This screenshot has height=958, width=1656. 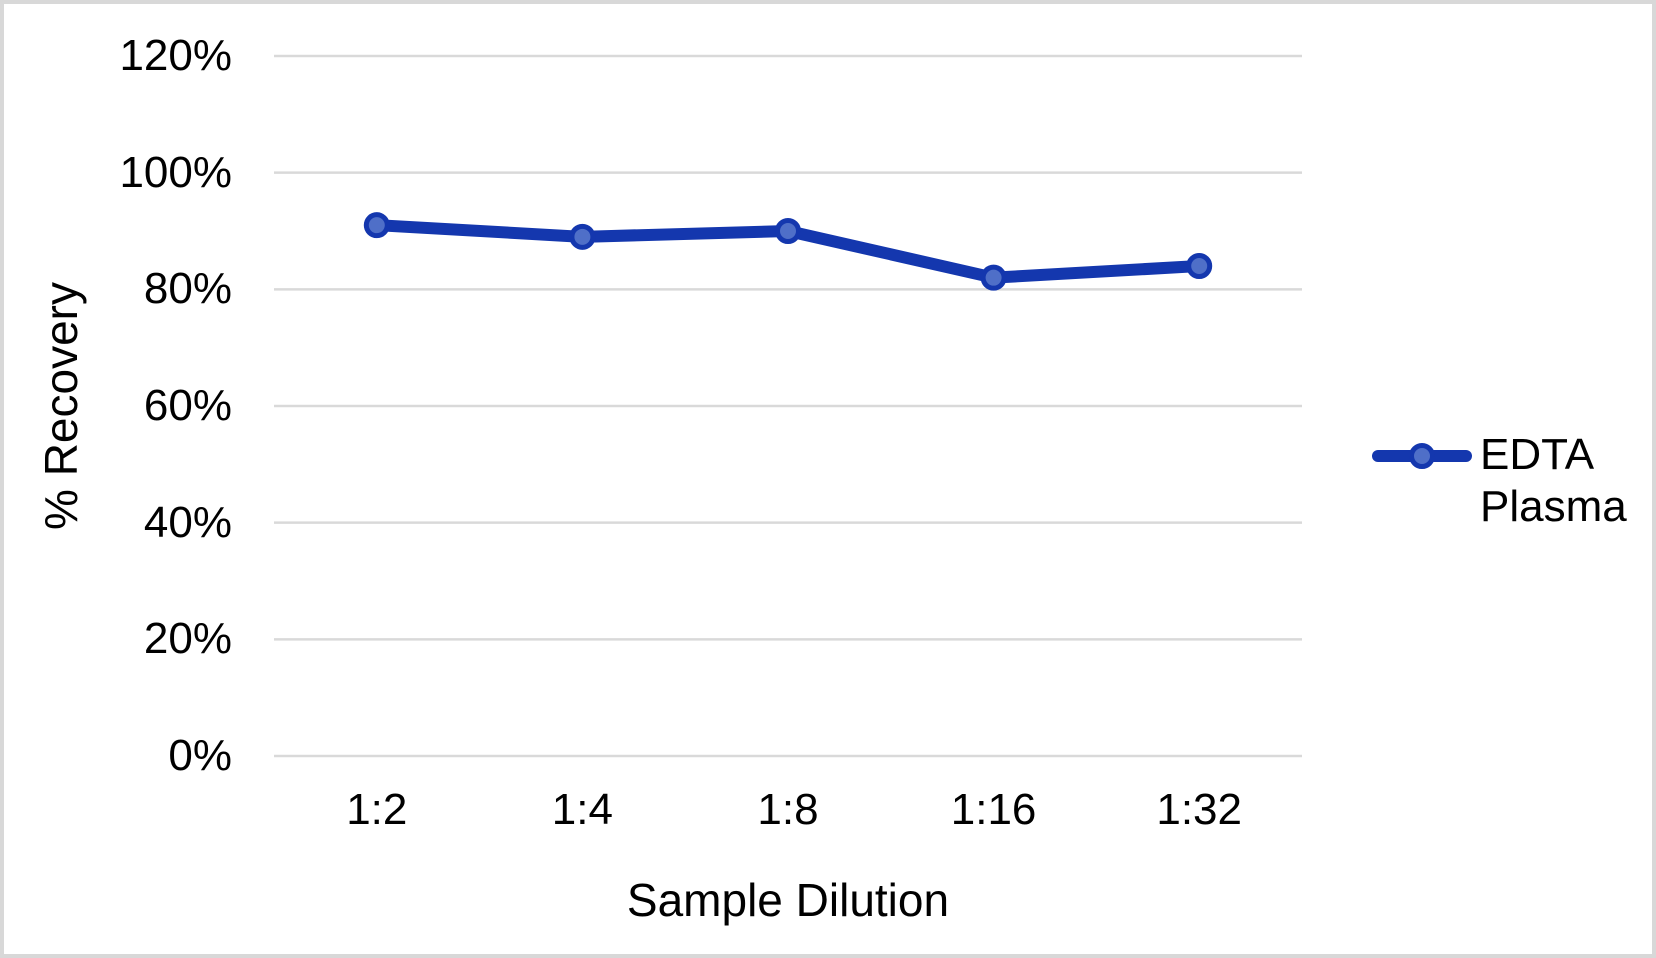 I want to click on legend-label-line2: Plasma, so click(x=1553, y=506).